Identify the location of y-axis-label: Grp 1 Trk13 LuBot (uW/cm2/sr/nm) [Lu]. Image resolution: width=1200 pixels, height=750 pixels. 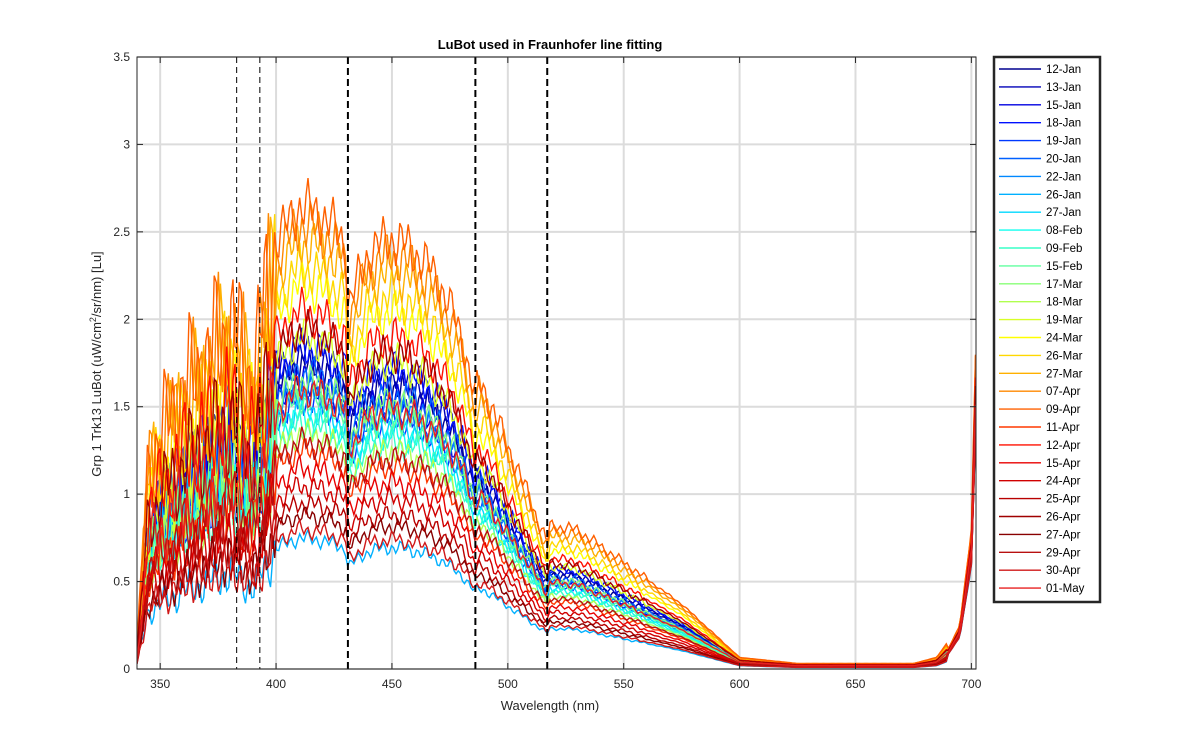
(96, 363).